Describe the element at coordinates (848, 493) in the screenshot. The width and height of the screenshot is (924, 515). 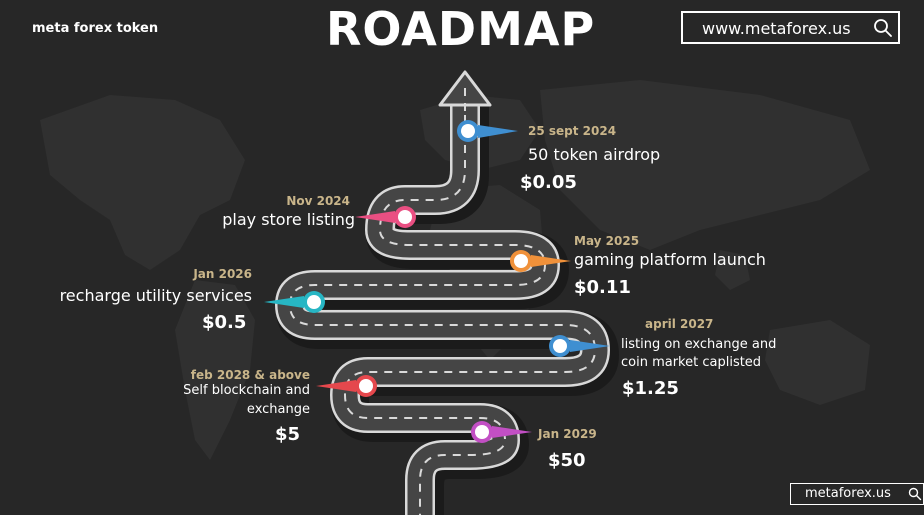
I see `footer-url: metaforex.us` at that location.